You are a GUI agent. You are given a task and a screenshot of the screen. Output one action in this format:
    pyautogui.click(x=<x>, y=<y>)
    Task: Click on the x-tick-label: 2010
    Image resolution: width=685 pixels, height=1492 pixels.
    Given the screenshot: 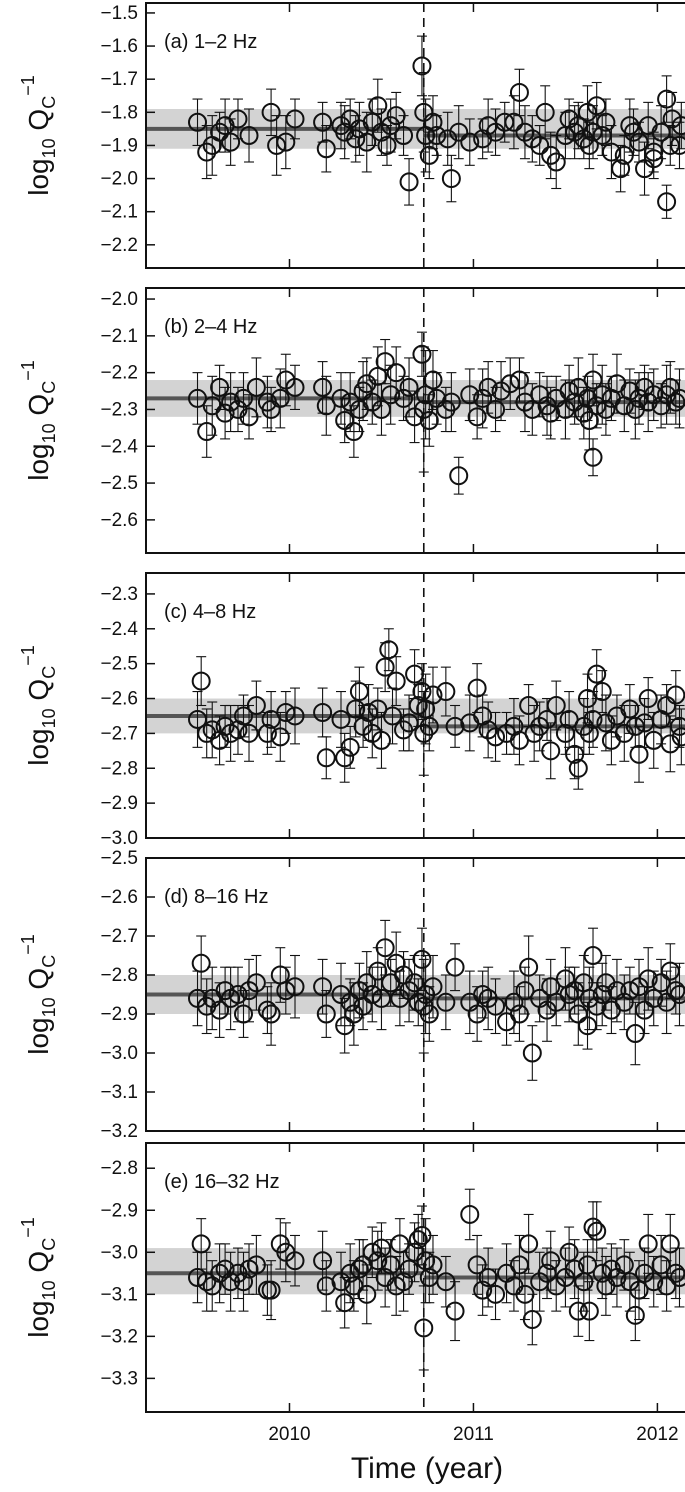 What is the action you would take?
    pyautogui.click(x=289, y=1434)
    